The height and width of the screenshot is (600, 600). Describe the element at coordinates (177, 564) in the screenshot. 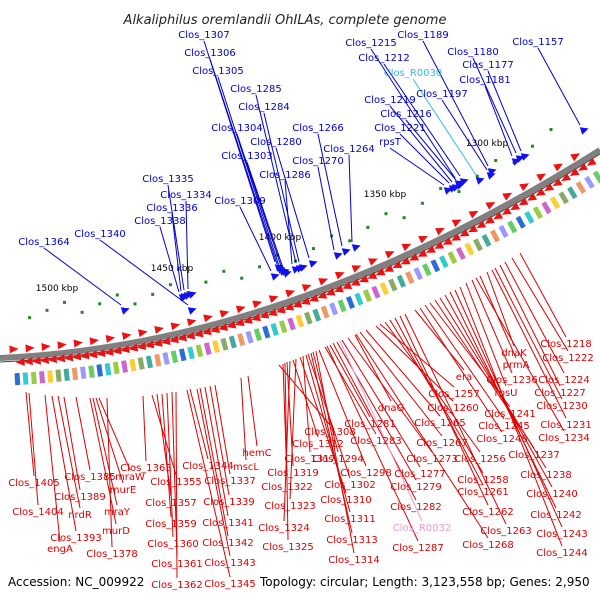

I see `gene-label: Clos_1361` at that location.